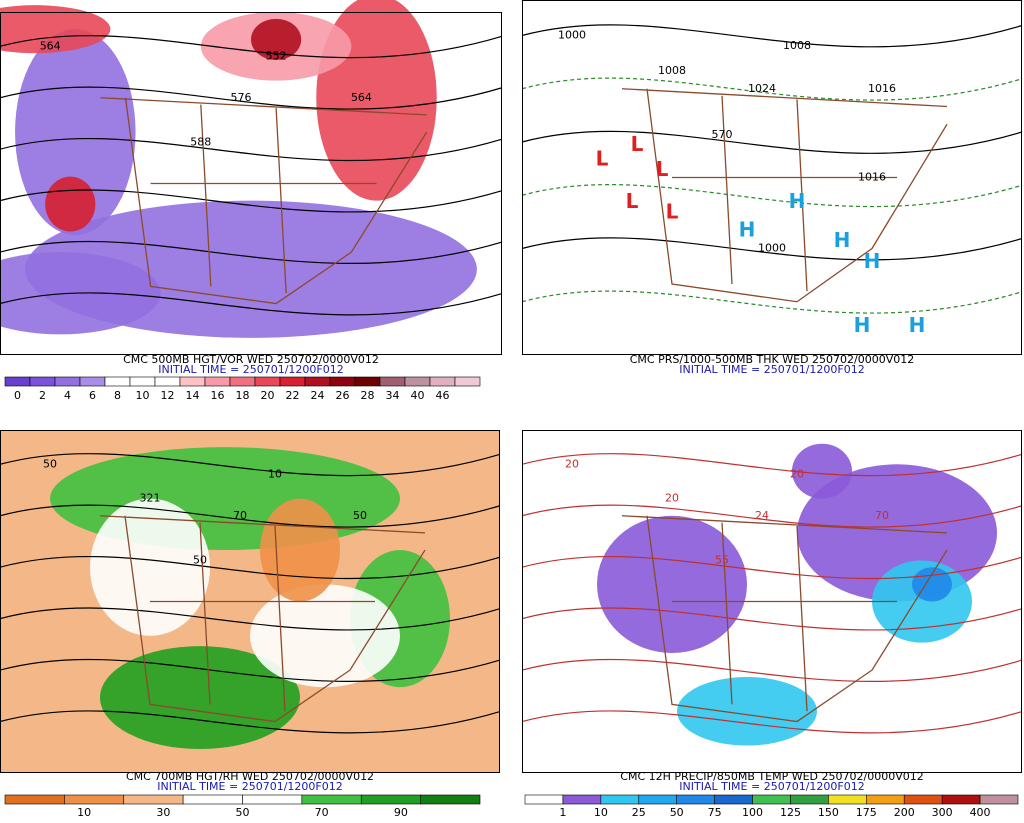 The image size is (1024, 823). Describe the element at coordinates (368, 395) in the screenshot. I see `colorbar-label: 28` at that location.